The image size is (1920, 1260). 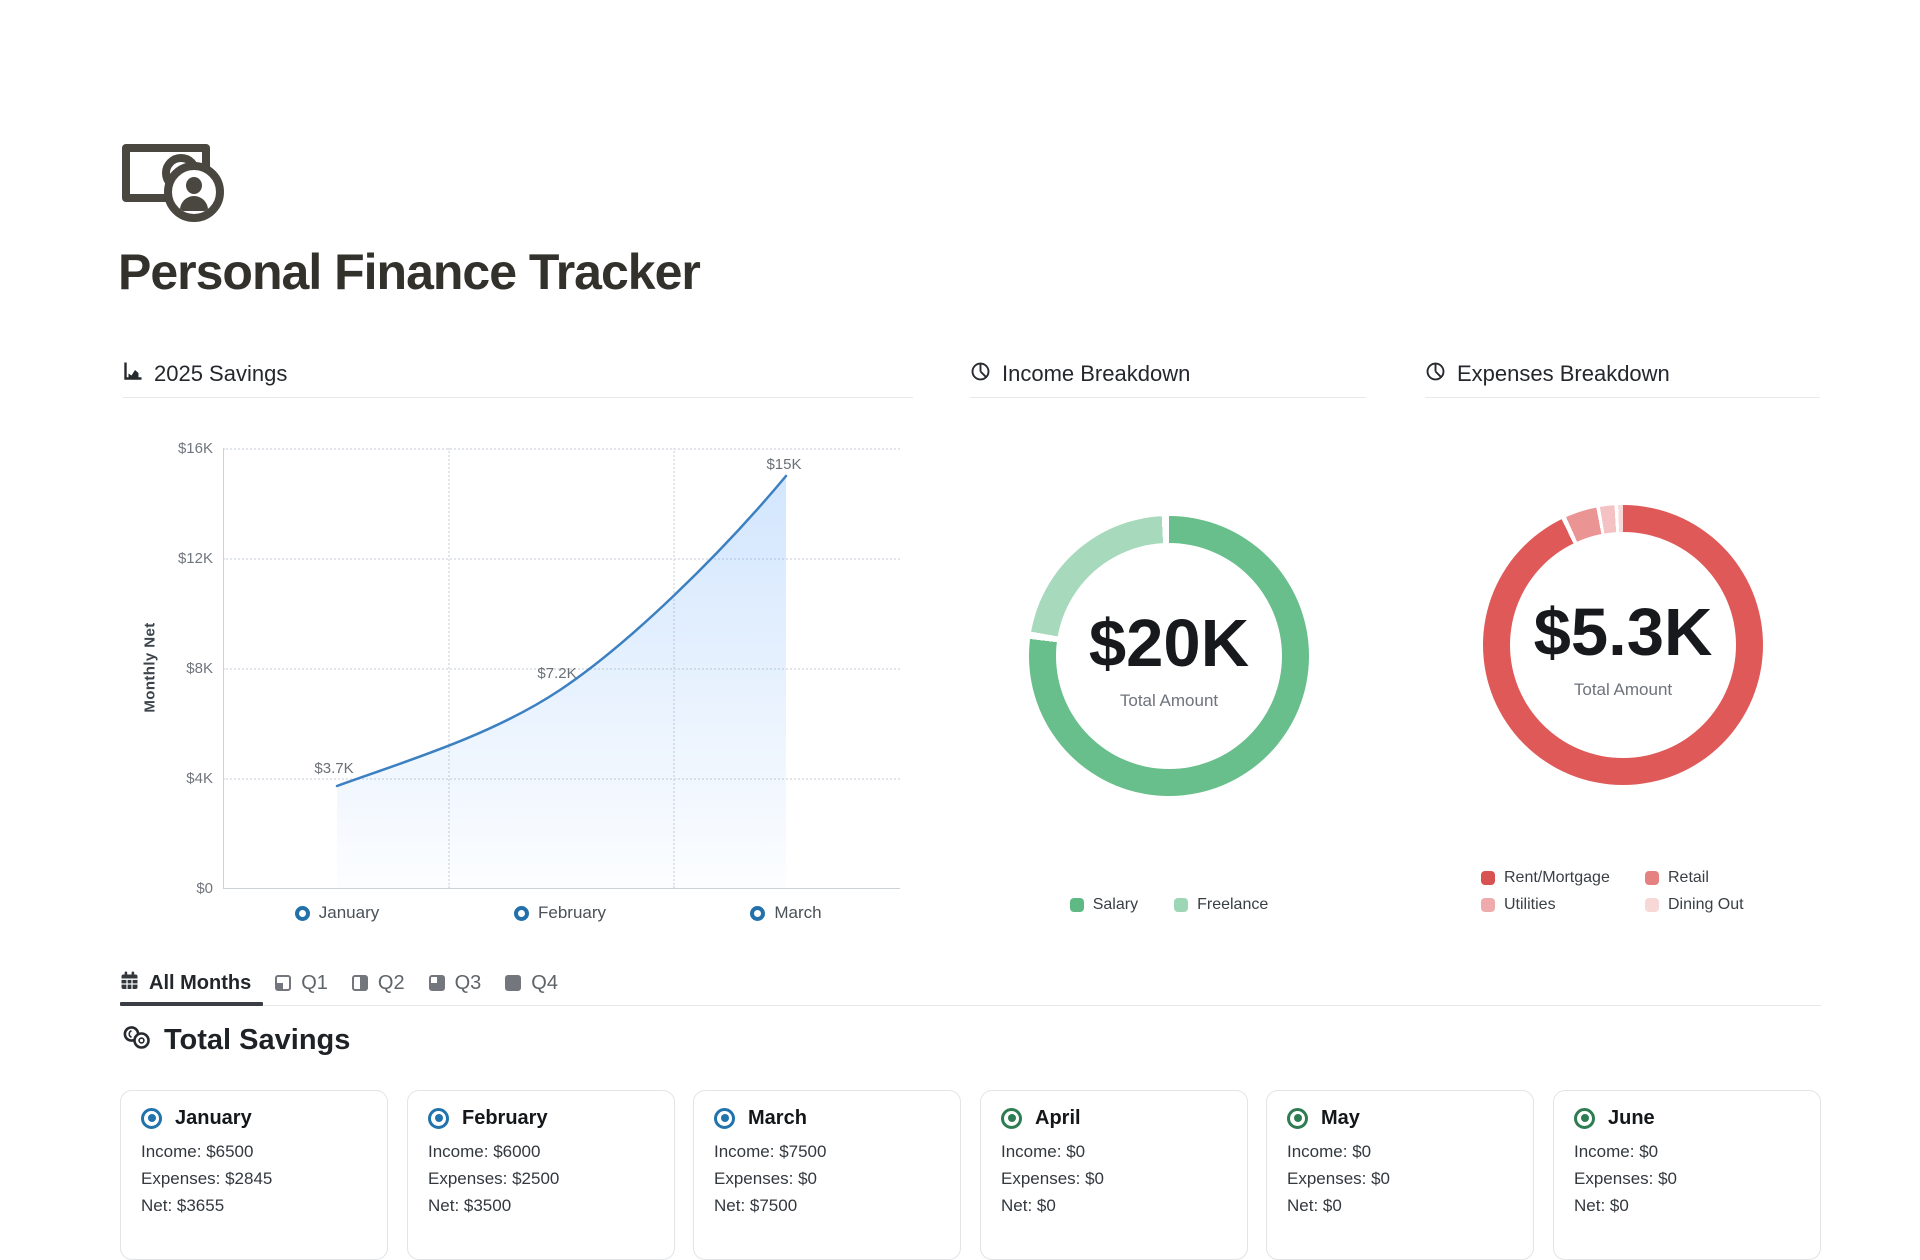 I want to click on income-section-header: Income Breakdown, so click(x=1168, y=378).